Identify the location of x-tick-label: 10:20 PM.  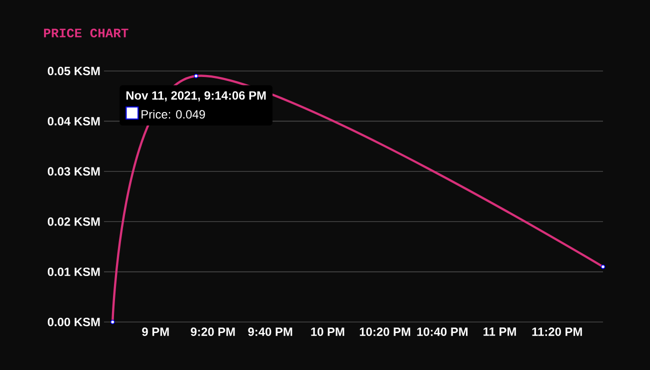
(385, 332).